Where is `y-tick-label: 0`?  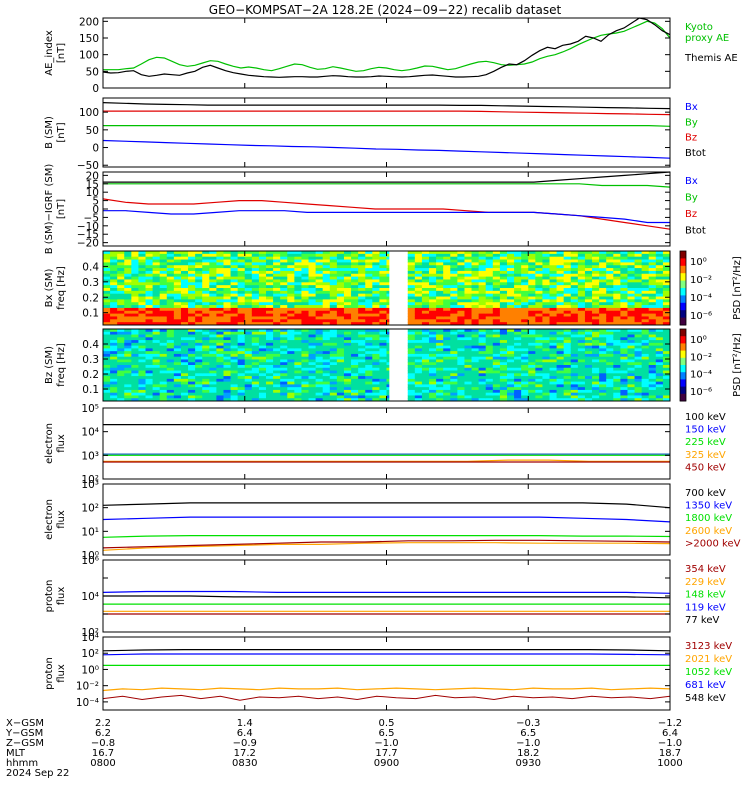
y-tick-label: 0 is located at coordinates (95, 210).